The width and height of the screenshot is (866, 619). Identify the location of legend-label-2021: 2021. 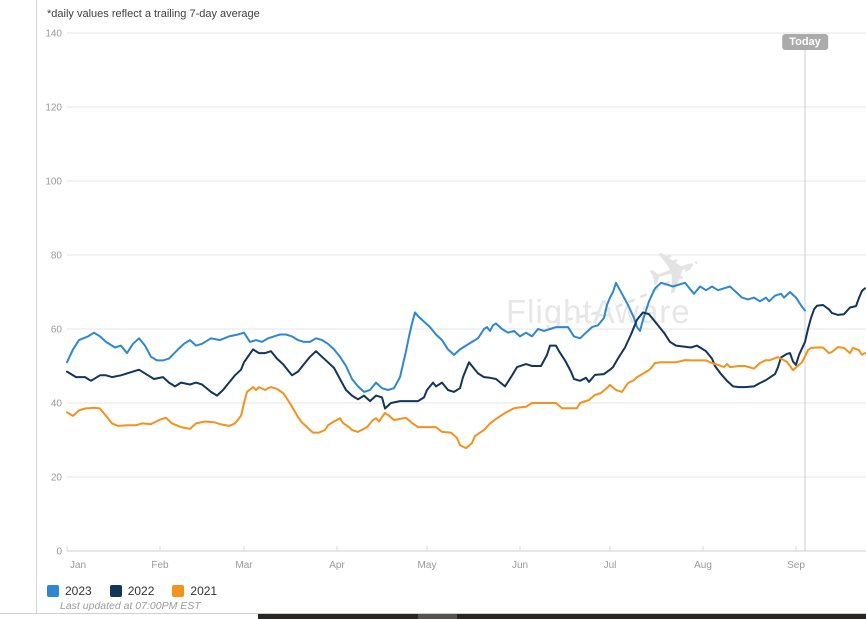
(204, 591).